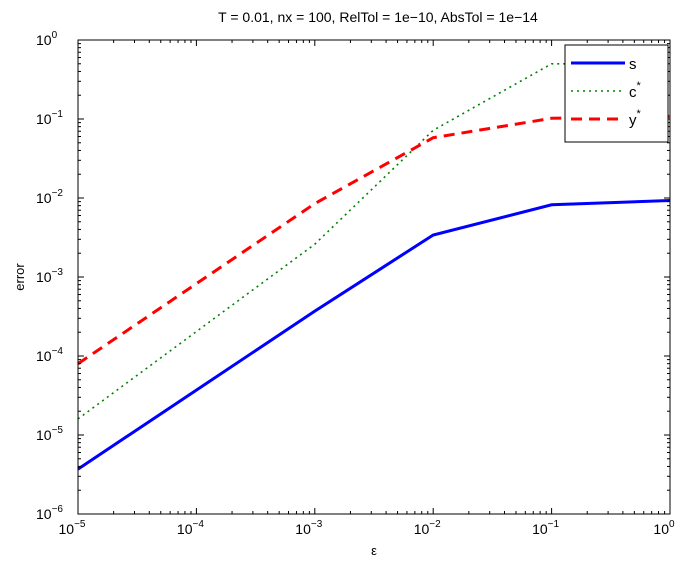 The height and width of the screenshot is (562, 688). I want to click on x-tick-label: 10⁻⁴, so click(190, 528).